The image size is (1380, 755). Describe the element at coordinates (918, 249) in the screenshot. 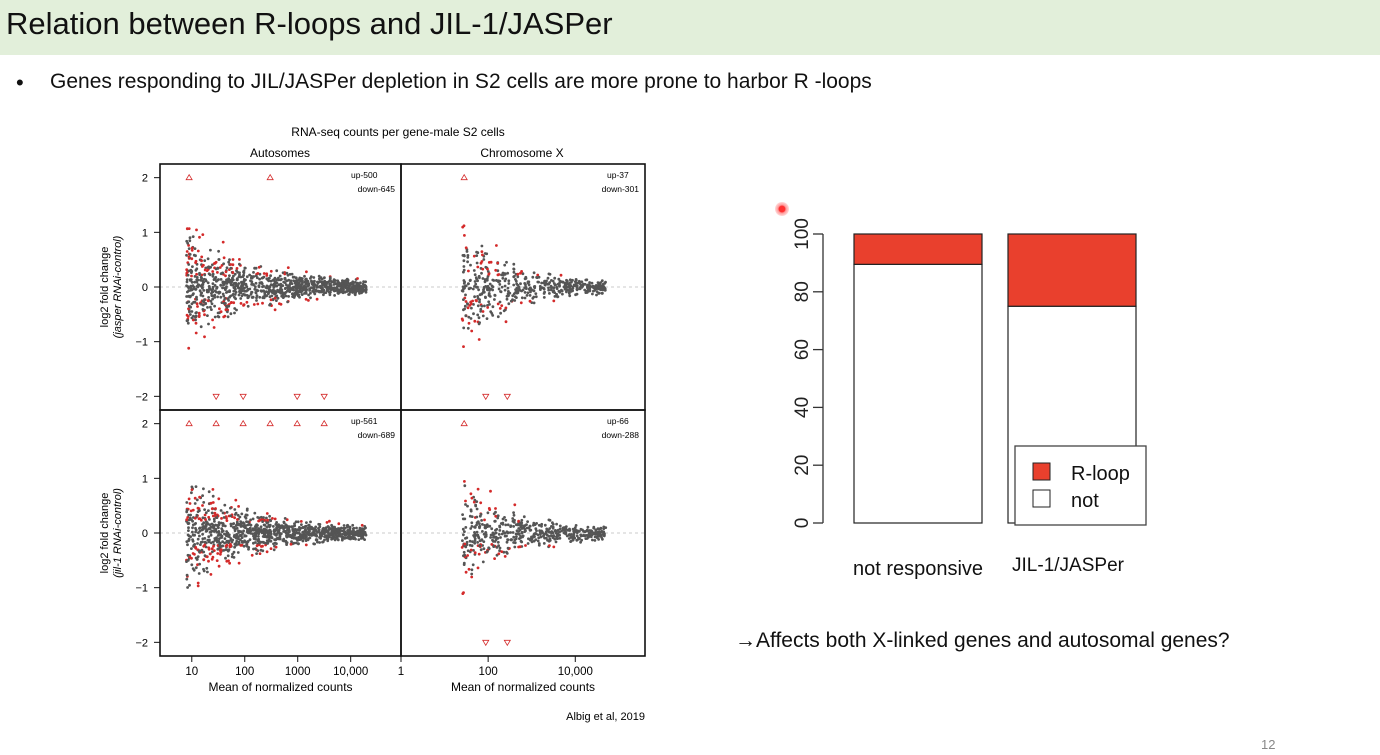

I see `bar-r-loop` at that location.